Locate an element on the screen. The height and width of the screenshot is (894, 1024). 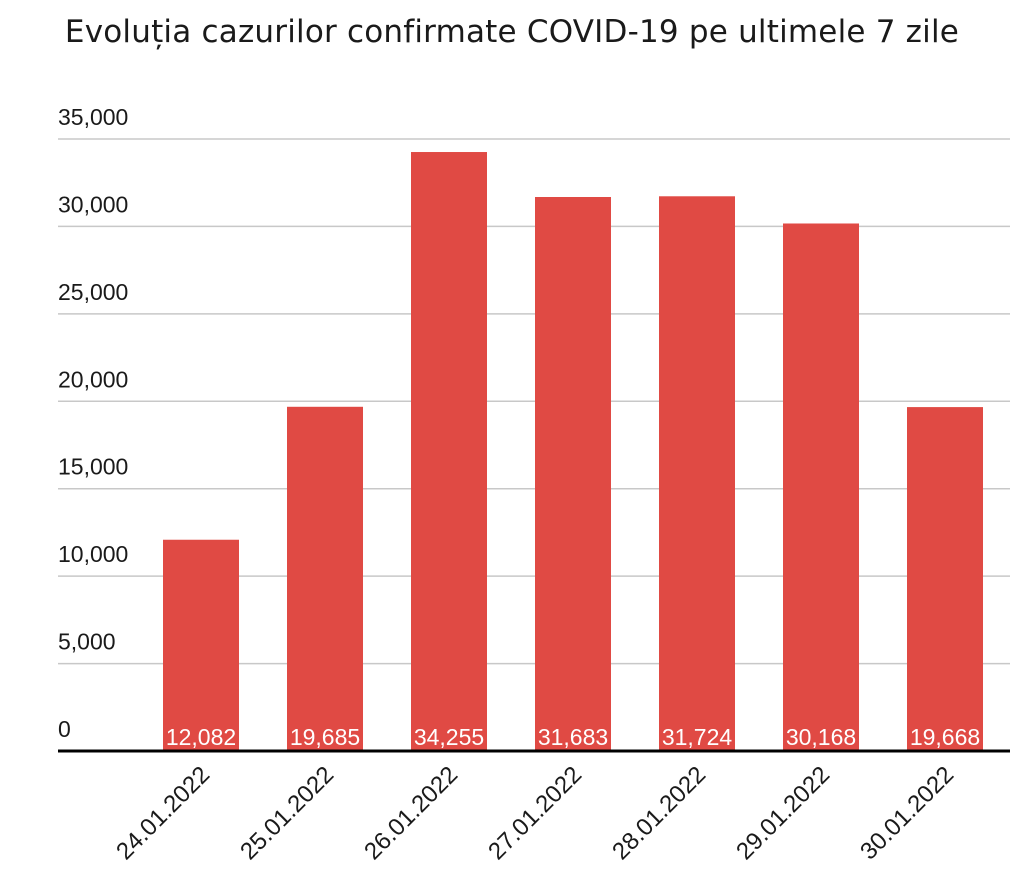
data-label: 19,685 is located at coordinates (325, 737).